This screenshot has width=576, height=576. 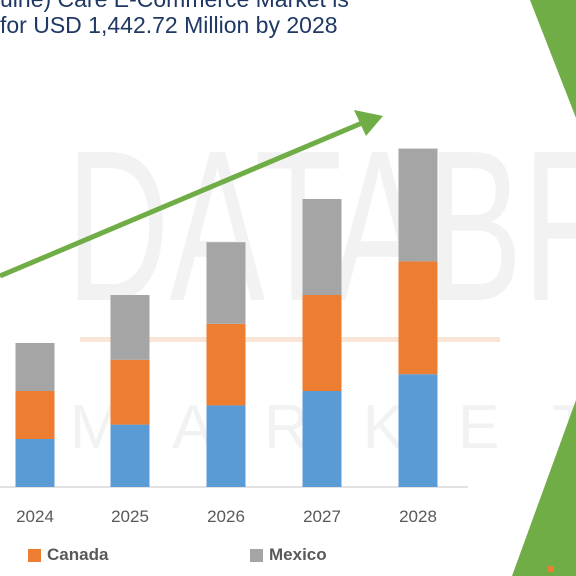 I want to click on x-tick-label: 2026, so click(x=226, y=516).